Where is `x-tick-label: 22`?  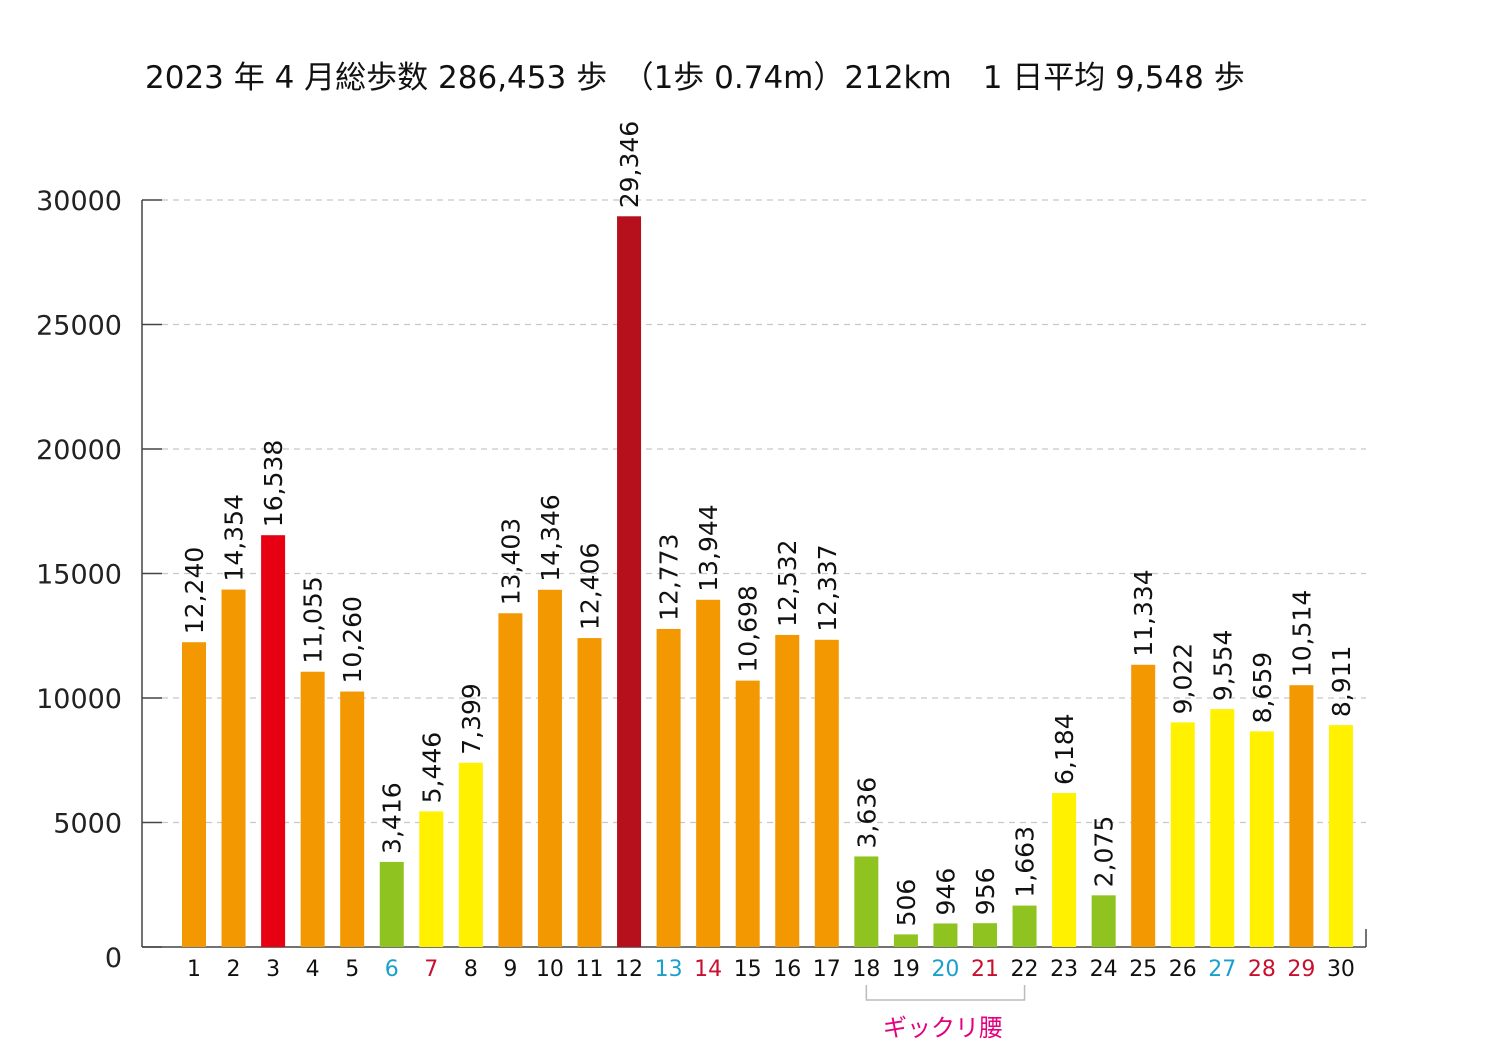
x-tick-label: 22 is located at coordinates (1025, 969).